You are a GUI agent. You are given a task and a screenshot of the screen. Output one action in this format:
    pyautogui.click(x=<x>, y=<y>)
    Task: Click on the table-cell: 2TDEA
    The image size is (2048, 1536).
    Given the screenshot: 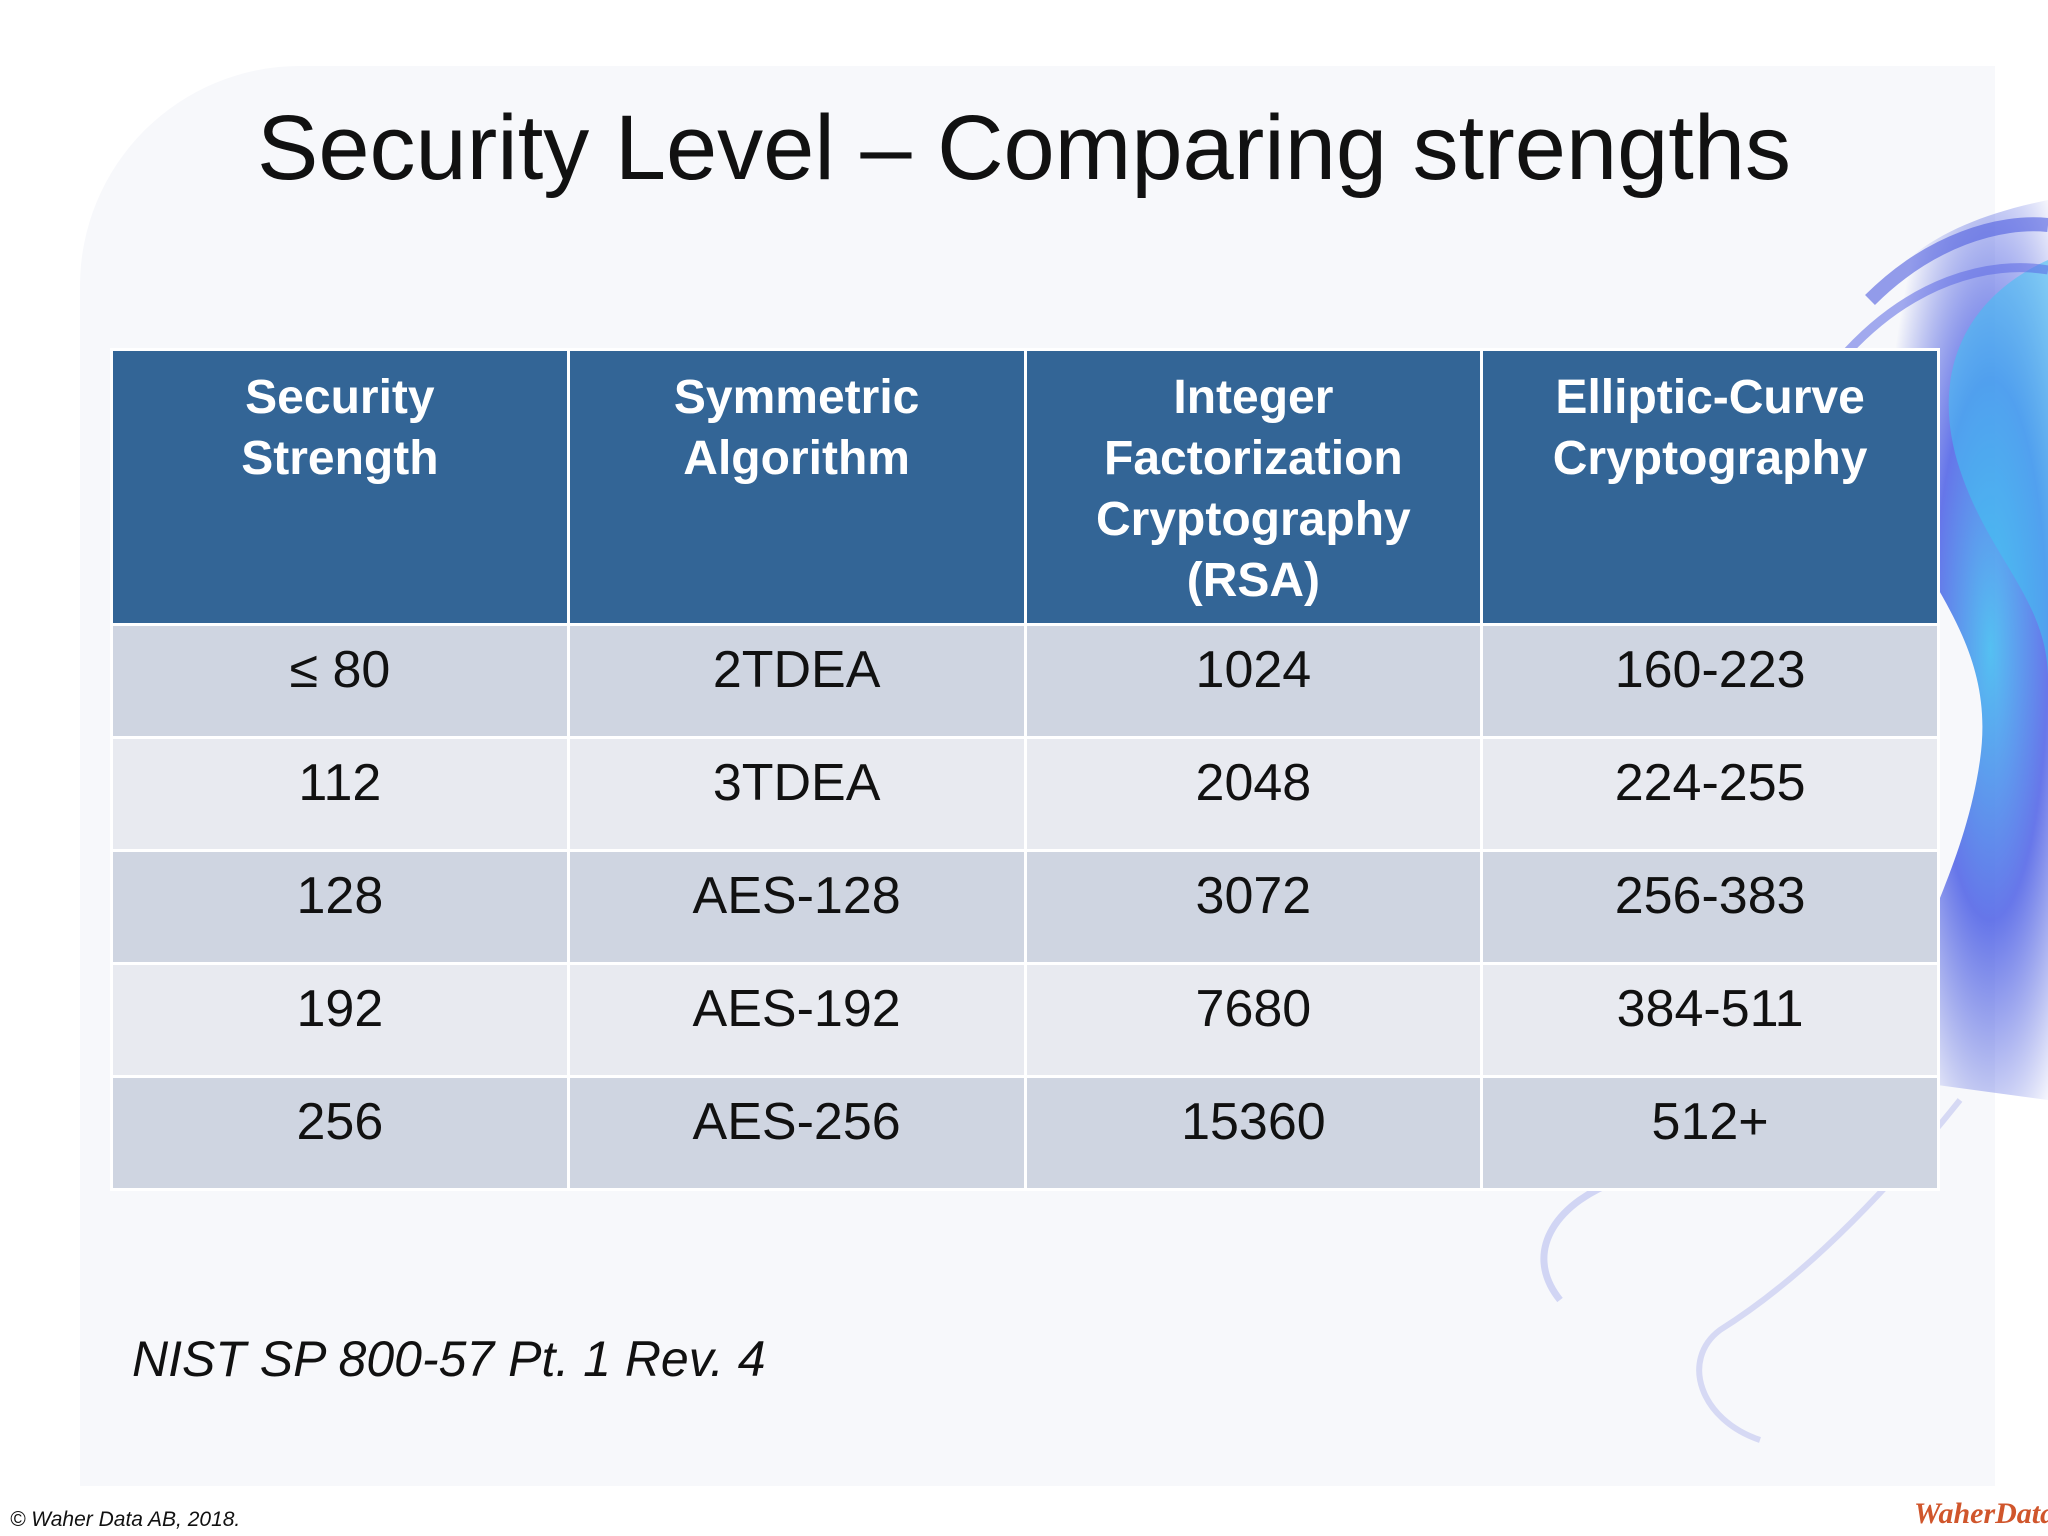 What is the action you would take?
    pyautogui.click(x=796, y=681)
    